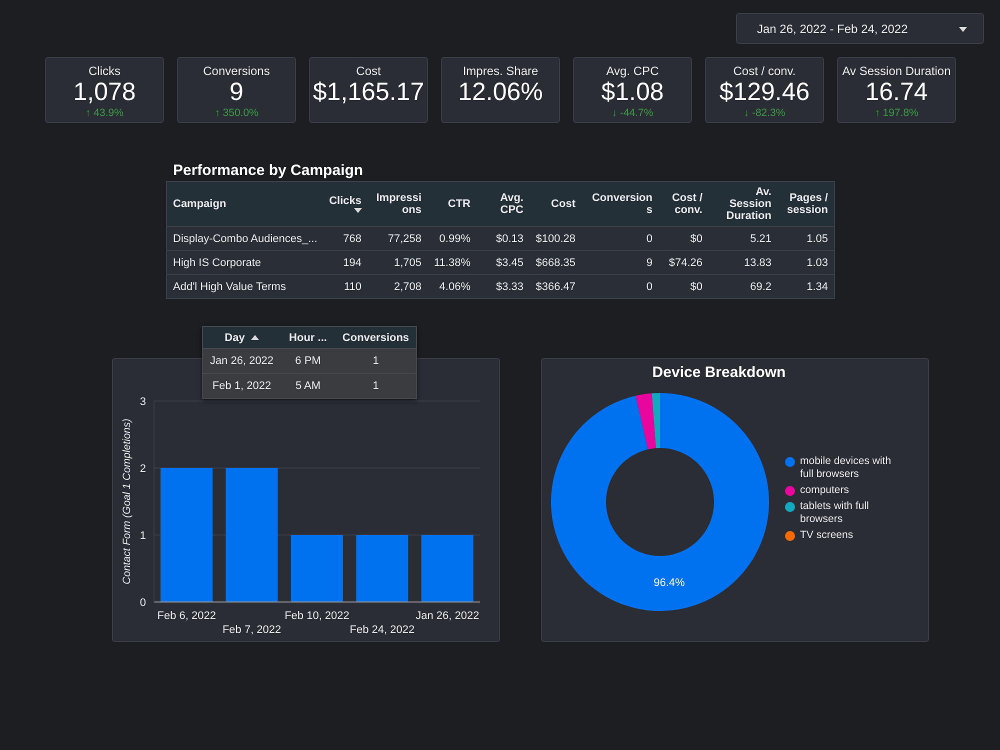  Describe the element at coordinates (368, 71) in the screenshot. I see `text: Cost` at that location.